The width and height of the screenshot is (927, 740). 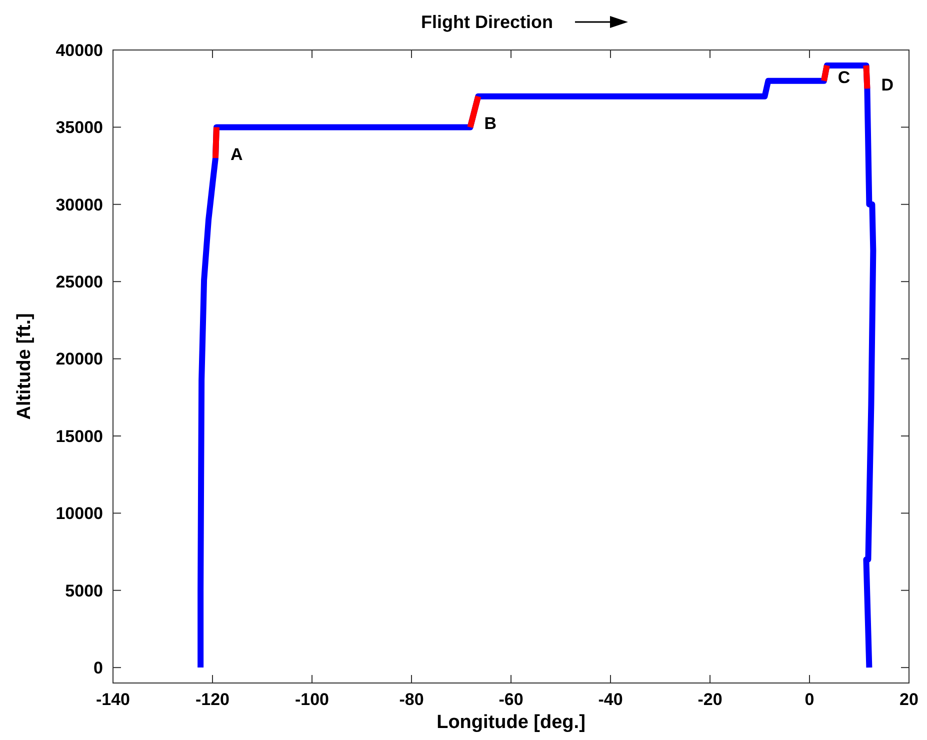 What do you see at coordinates (79, 50) in the screenshot?
I see `y-tick-label: 40000` at bounding box center [79, 50].